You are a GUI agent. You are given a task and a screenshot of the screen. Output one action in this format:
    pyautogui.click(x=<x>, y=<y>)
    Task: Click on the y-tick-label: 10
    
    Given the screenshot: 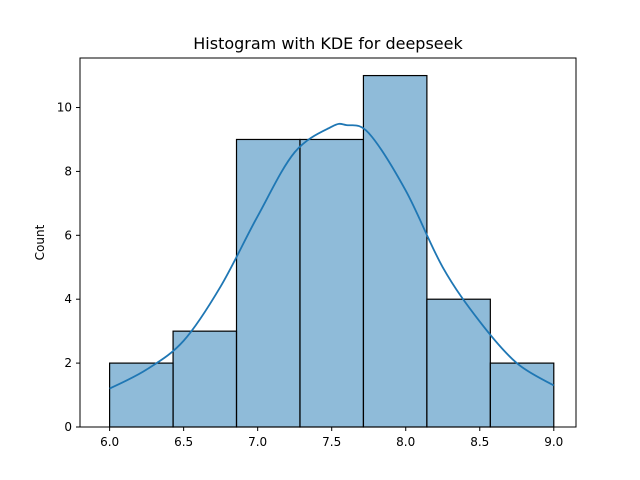 What is the action you would take?
    pyautogui.click(x=64, y=108)
    